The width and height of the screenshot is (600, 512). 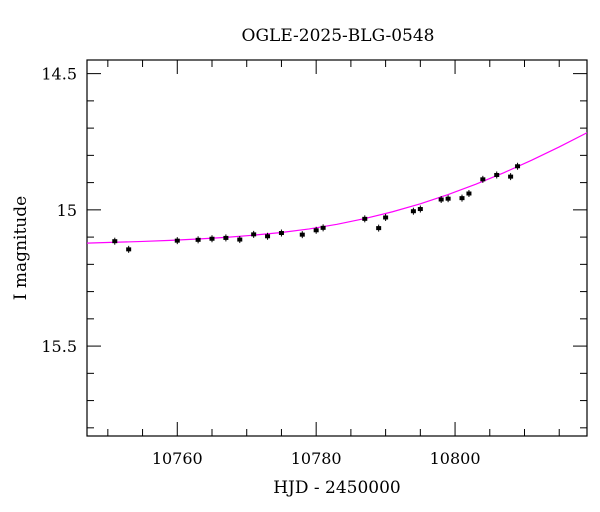 What do you see at coordinates (21, 248) in the screenshot?
I see `y-axis-label: I magnitude` at bounding box center [21, 248].